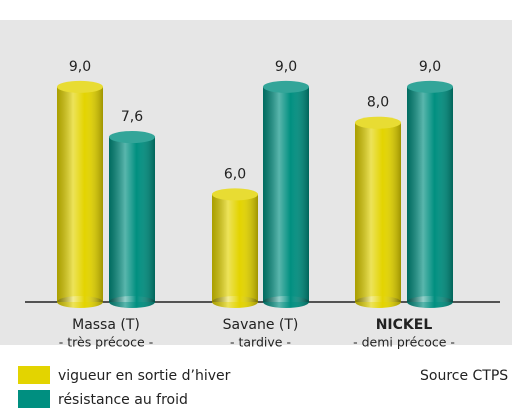  I want to click on x-tick-note: - très précoce -, so click(106, 342).